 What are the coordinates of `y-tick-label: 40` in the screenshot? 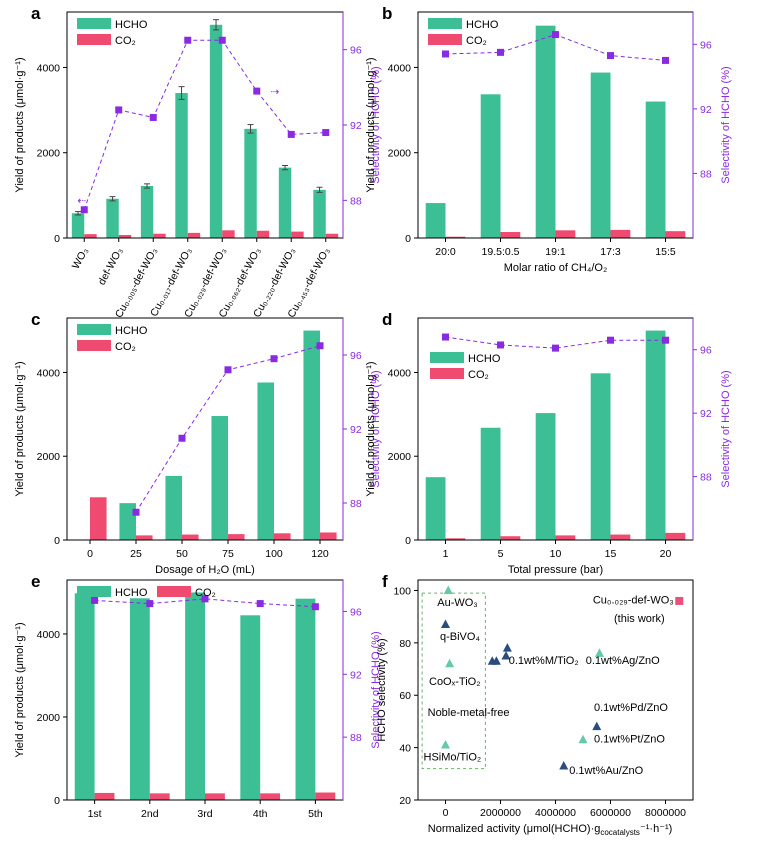 It's located at (405, 749).